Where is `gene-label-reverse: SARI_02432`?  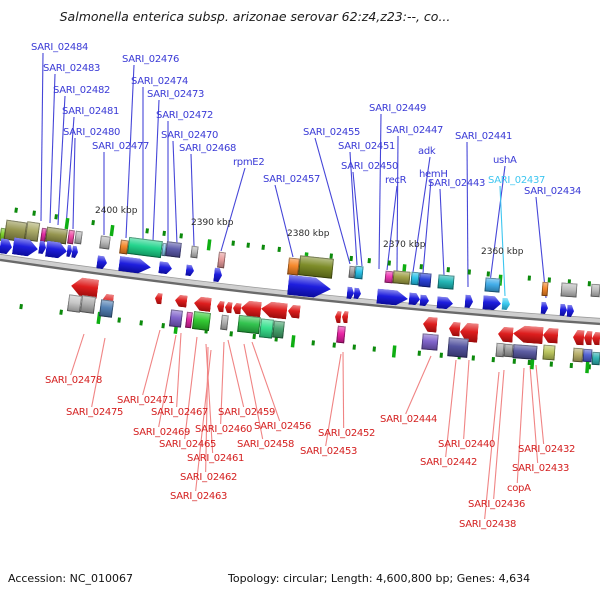 gene-label-reverse: SARI_02432 is located at coordinates (547, 449).